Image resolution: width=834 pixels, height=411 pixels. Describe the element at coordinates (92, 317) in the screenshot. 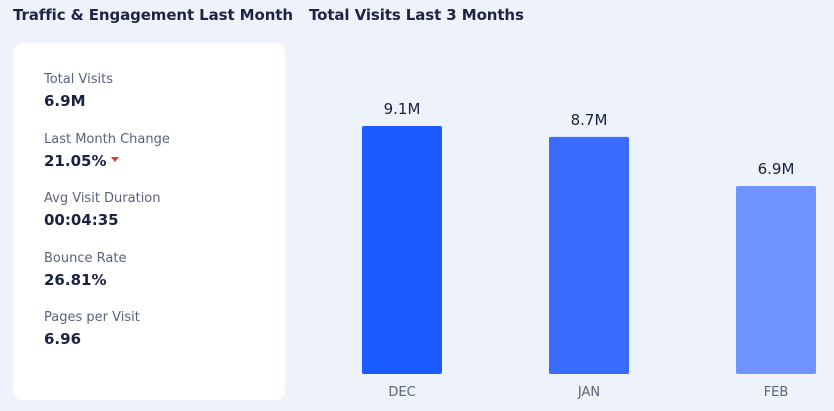

I see `metric-label: Pages per Visit` at that location.